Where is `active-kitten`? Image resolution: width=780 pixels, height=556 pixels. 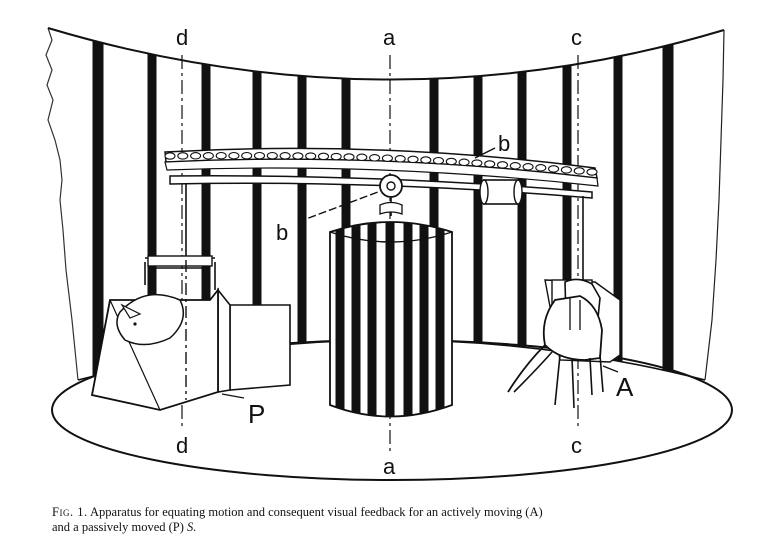
active-kitten is located at coordinates (564, 343).